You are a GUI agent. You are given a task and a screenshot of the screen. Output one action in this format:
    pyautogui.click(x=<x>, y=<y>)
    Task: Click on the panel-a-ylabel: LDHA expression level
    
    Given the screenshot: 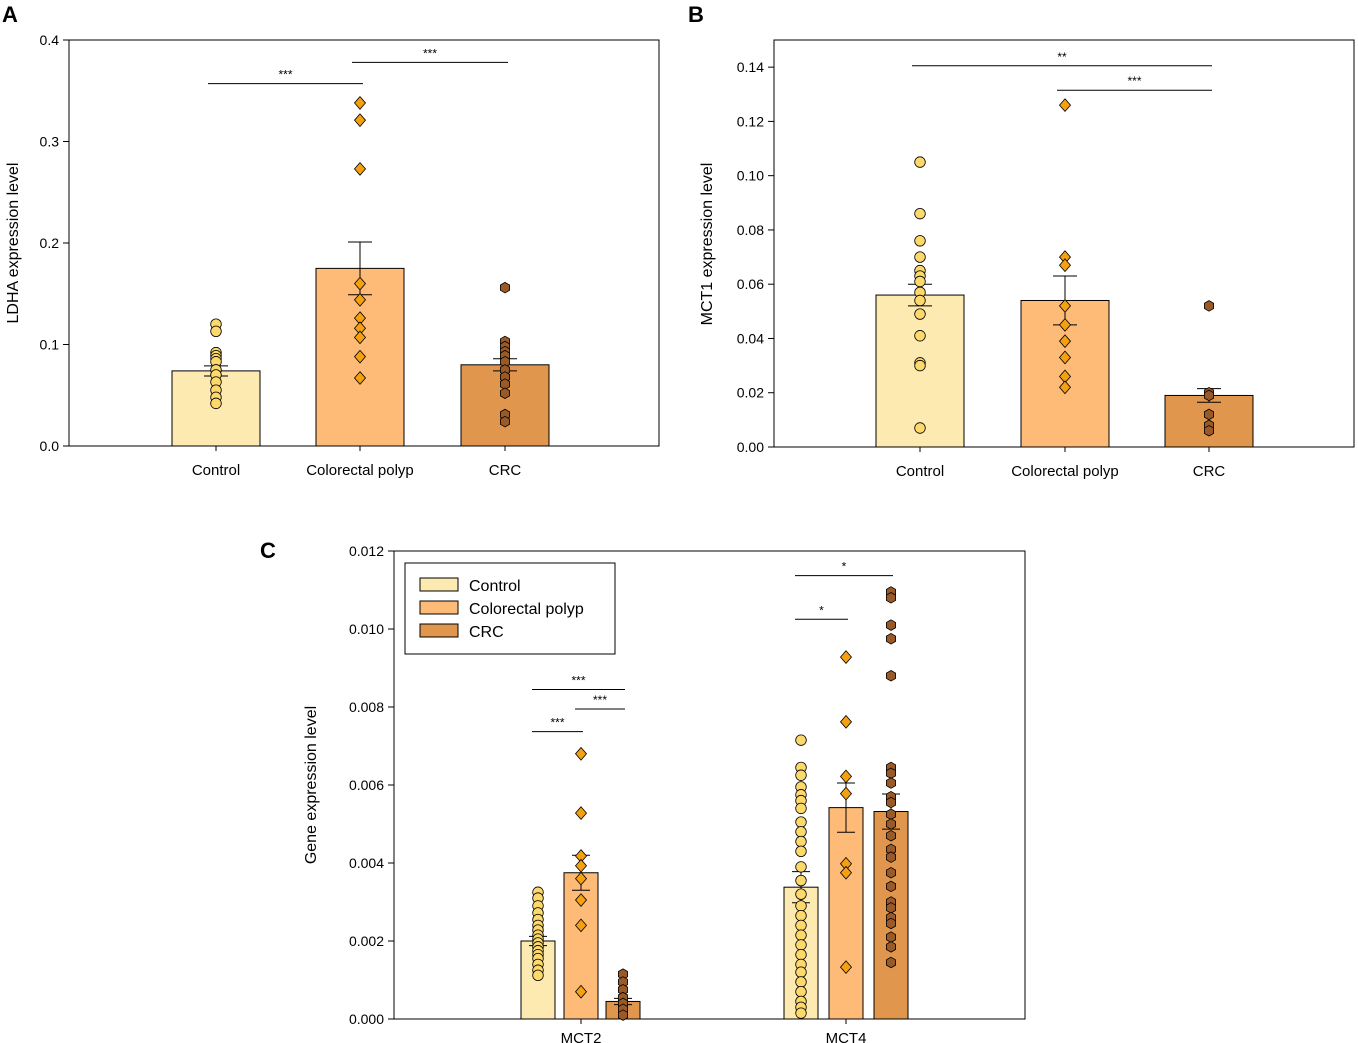 What is the action you would take?
    pyautogui.click(x=13, y=243)
    